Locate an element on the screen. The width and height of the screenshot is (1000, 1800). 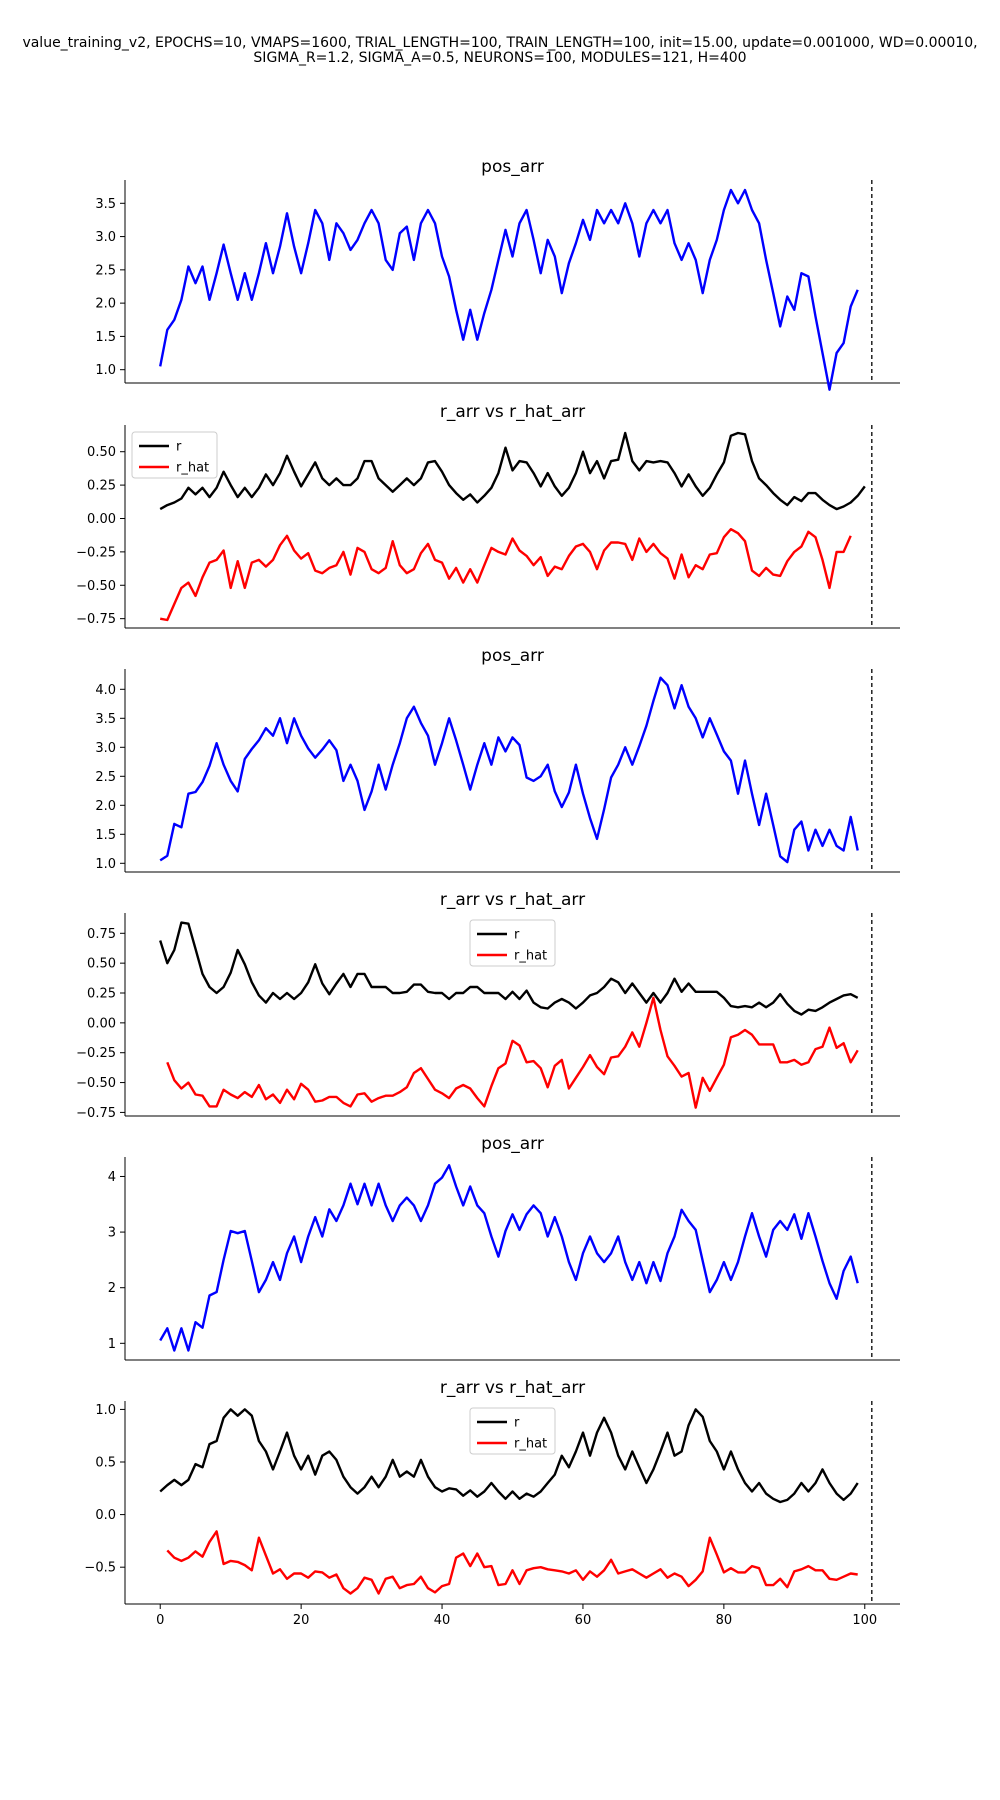
subplot-6-title: r_arr vs r_hat_arr is located at coordinates (512, 1388).